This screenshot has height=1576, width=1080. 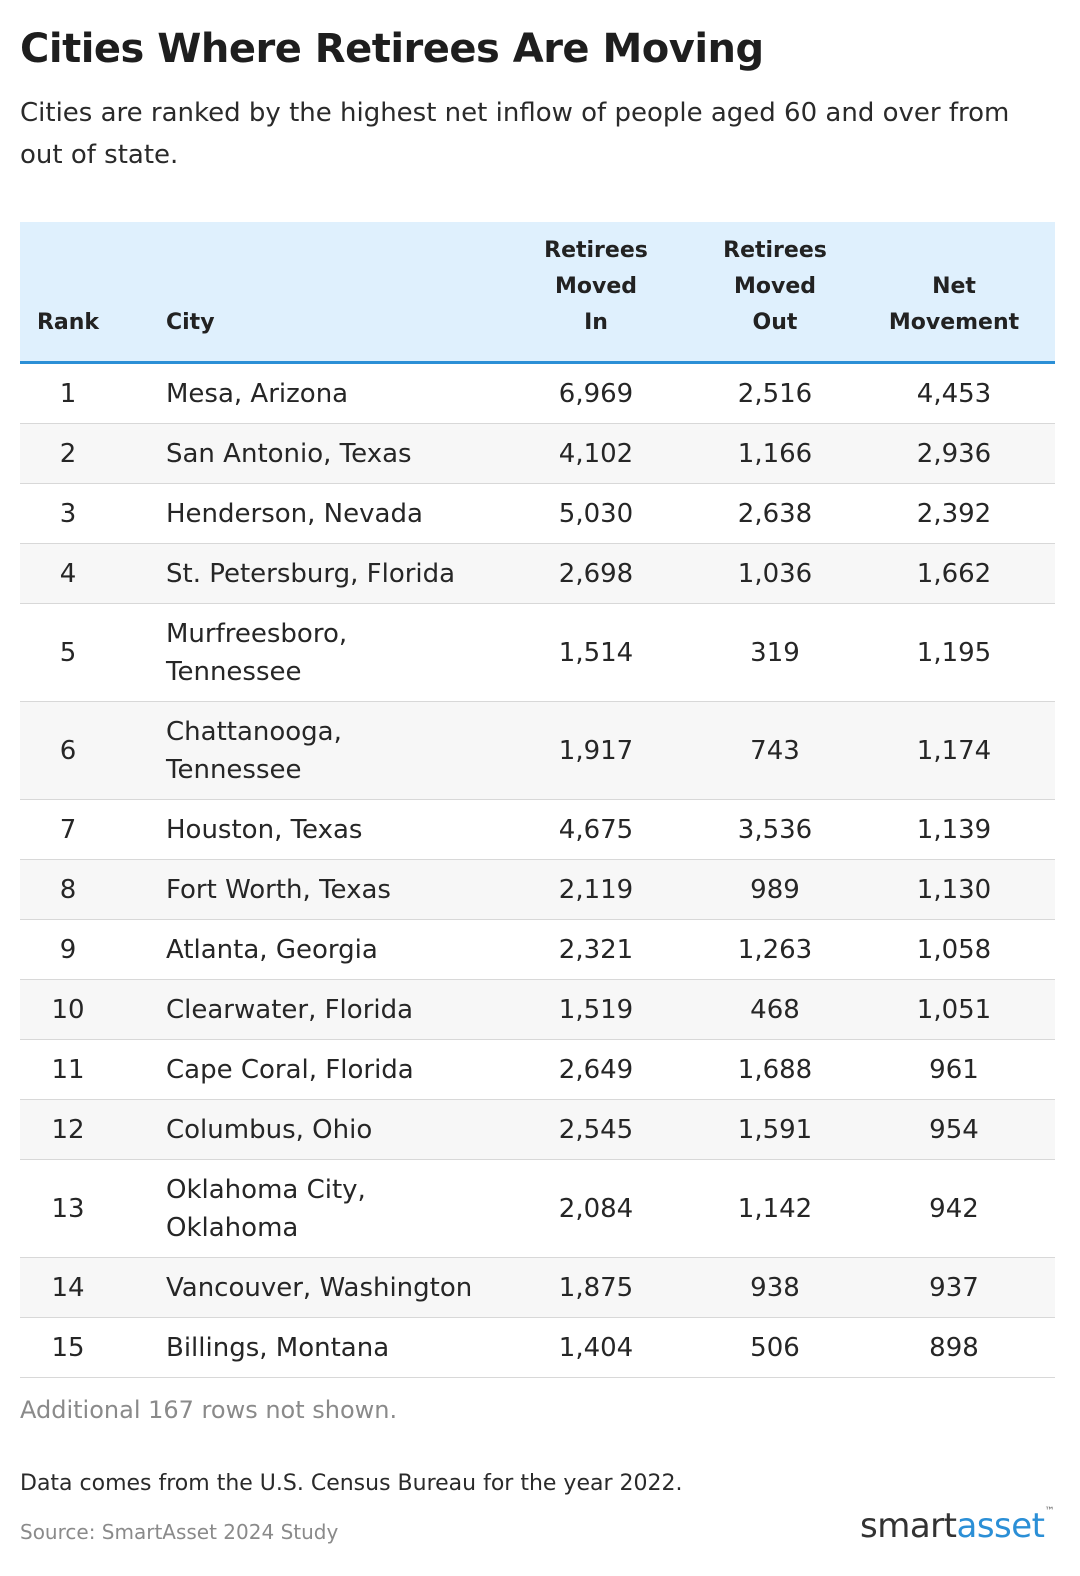 What do you see at coordinates (326, 751) in the screenshot?
I see `cell-city: Chattanooga, Tennessee` at bounding box center [326, 751].